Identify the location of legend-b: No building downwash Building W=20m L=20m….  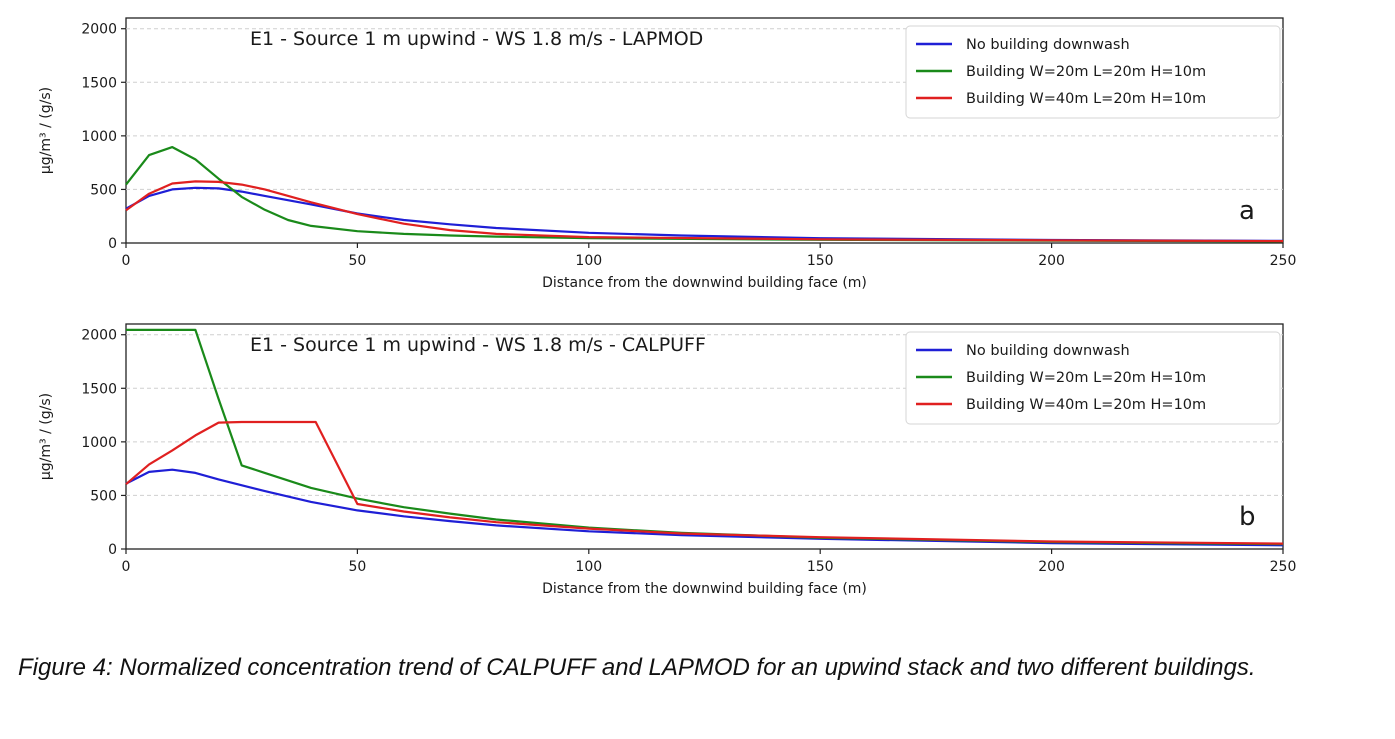
(1093, 378).